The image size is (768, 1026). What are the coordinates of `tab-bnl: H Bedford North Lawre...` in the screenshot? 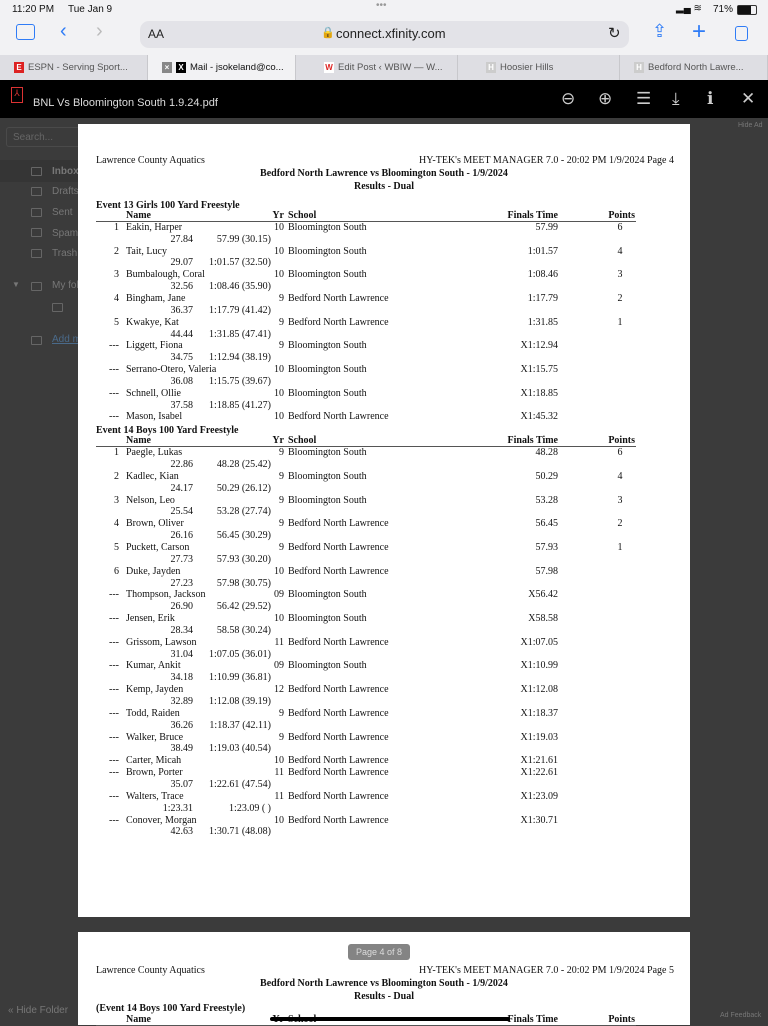 It's located at (694, 67).